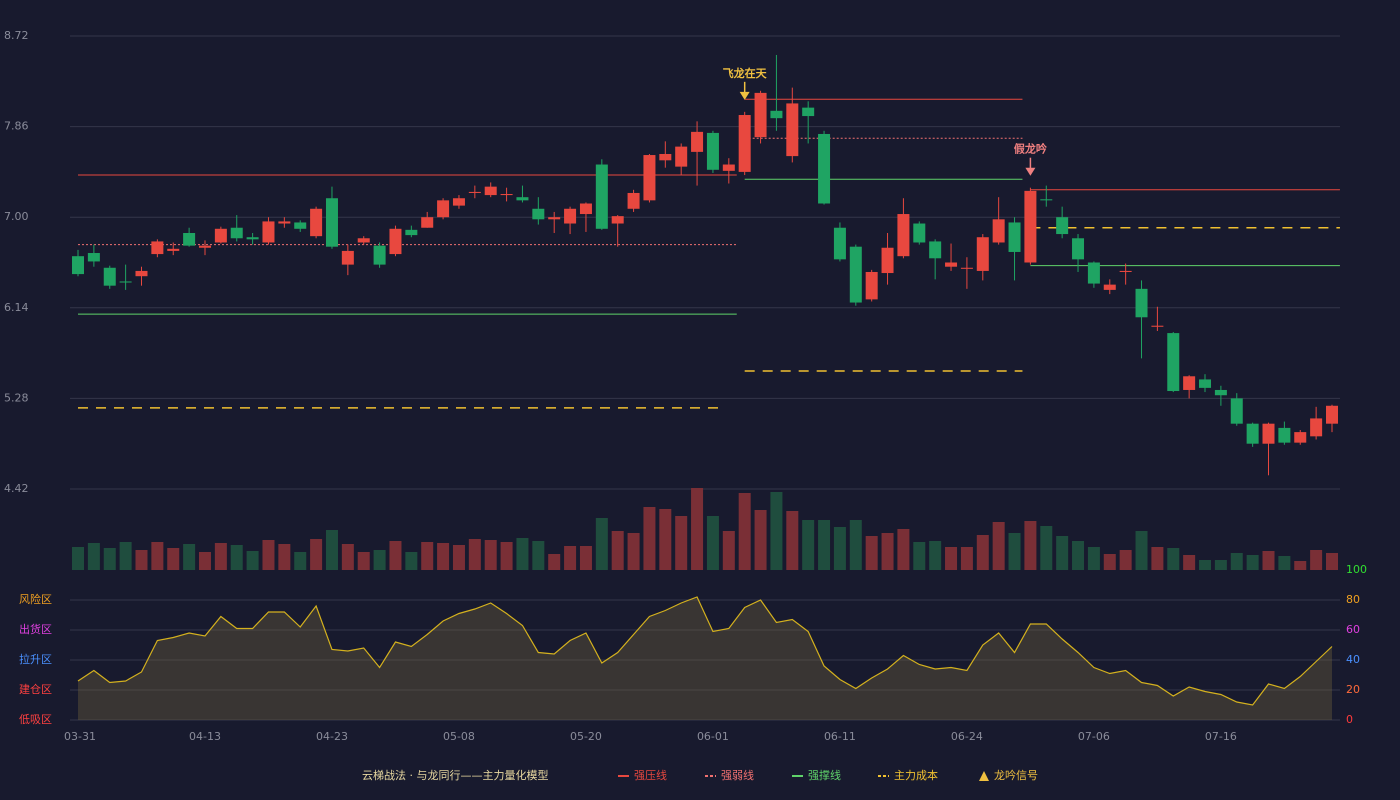 The width and height of the screenshot is (1400, 800). I want to click on x-tick-label: 06-01, so click(713, 736).